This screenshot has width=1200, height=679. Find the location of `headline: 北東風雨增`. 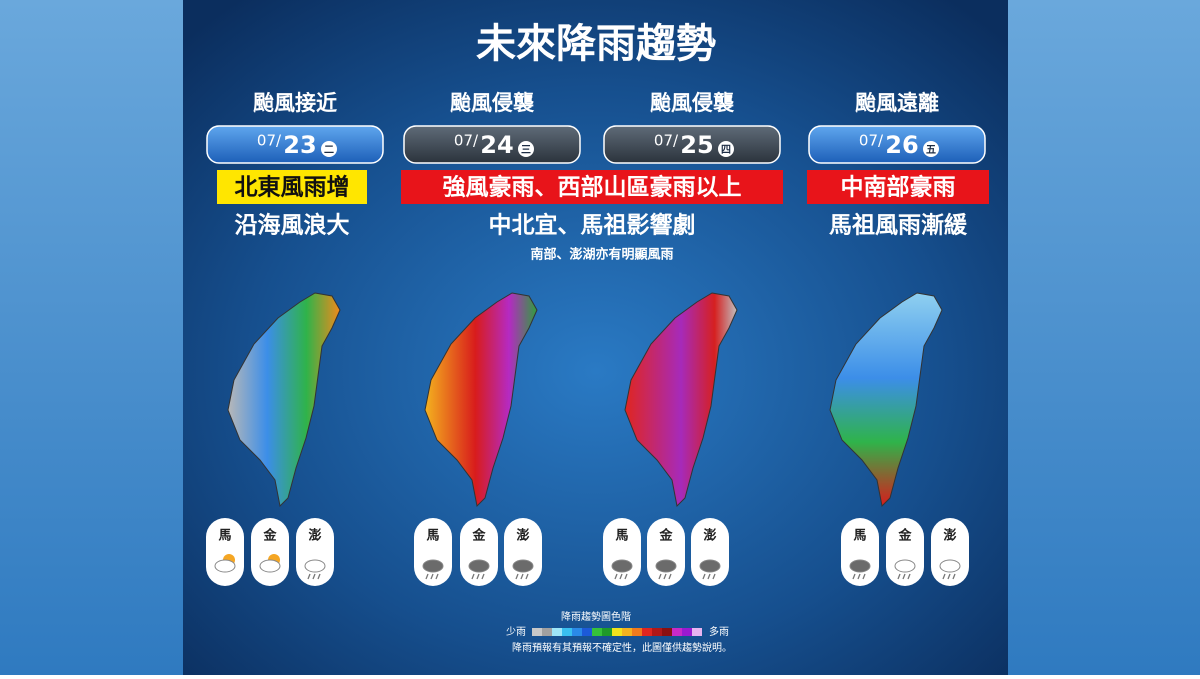

headline: 北東風雨增 is located at coordinates (292, 187).